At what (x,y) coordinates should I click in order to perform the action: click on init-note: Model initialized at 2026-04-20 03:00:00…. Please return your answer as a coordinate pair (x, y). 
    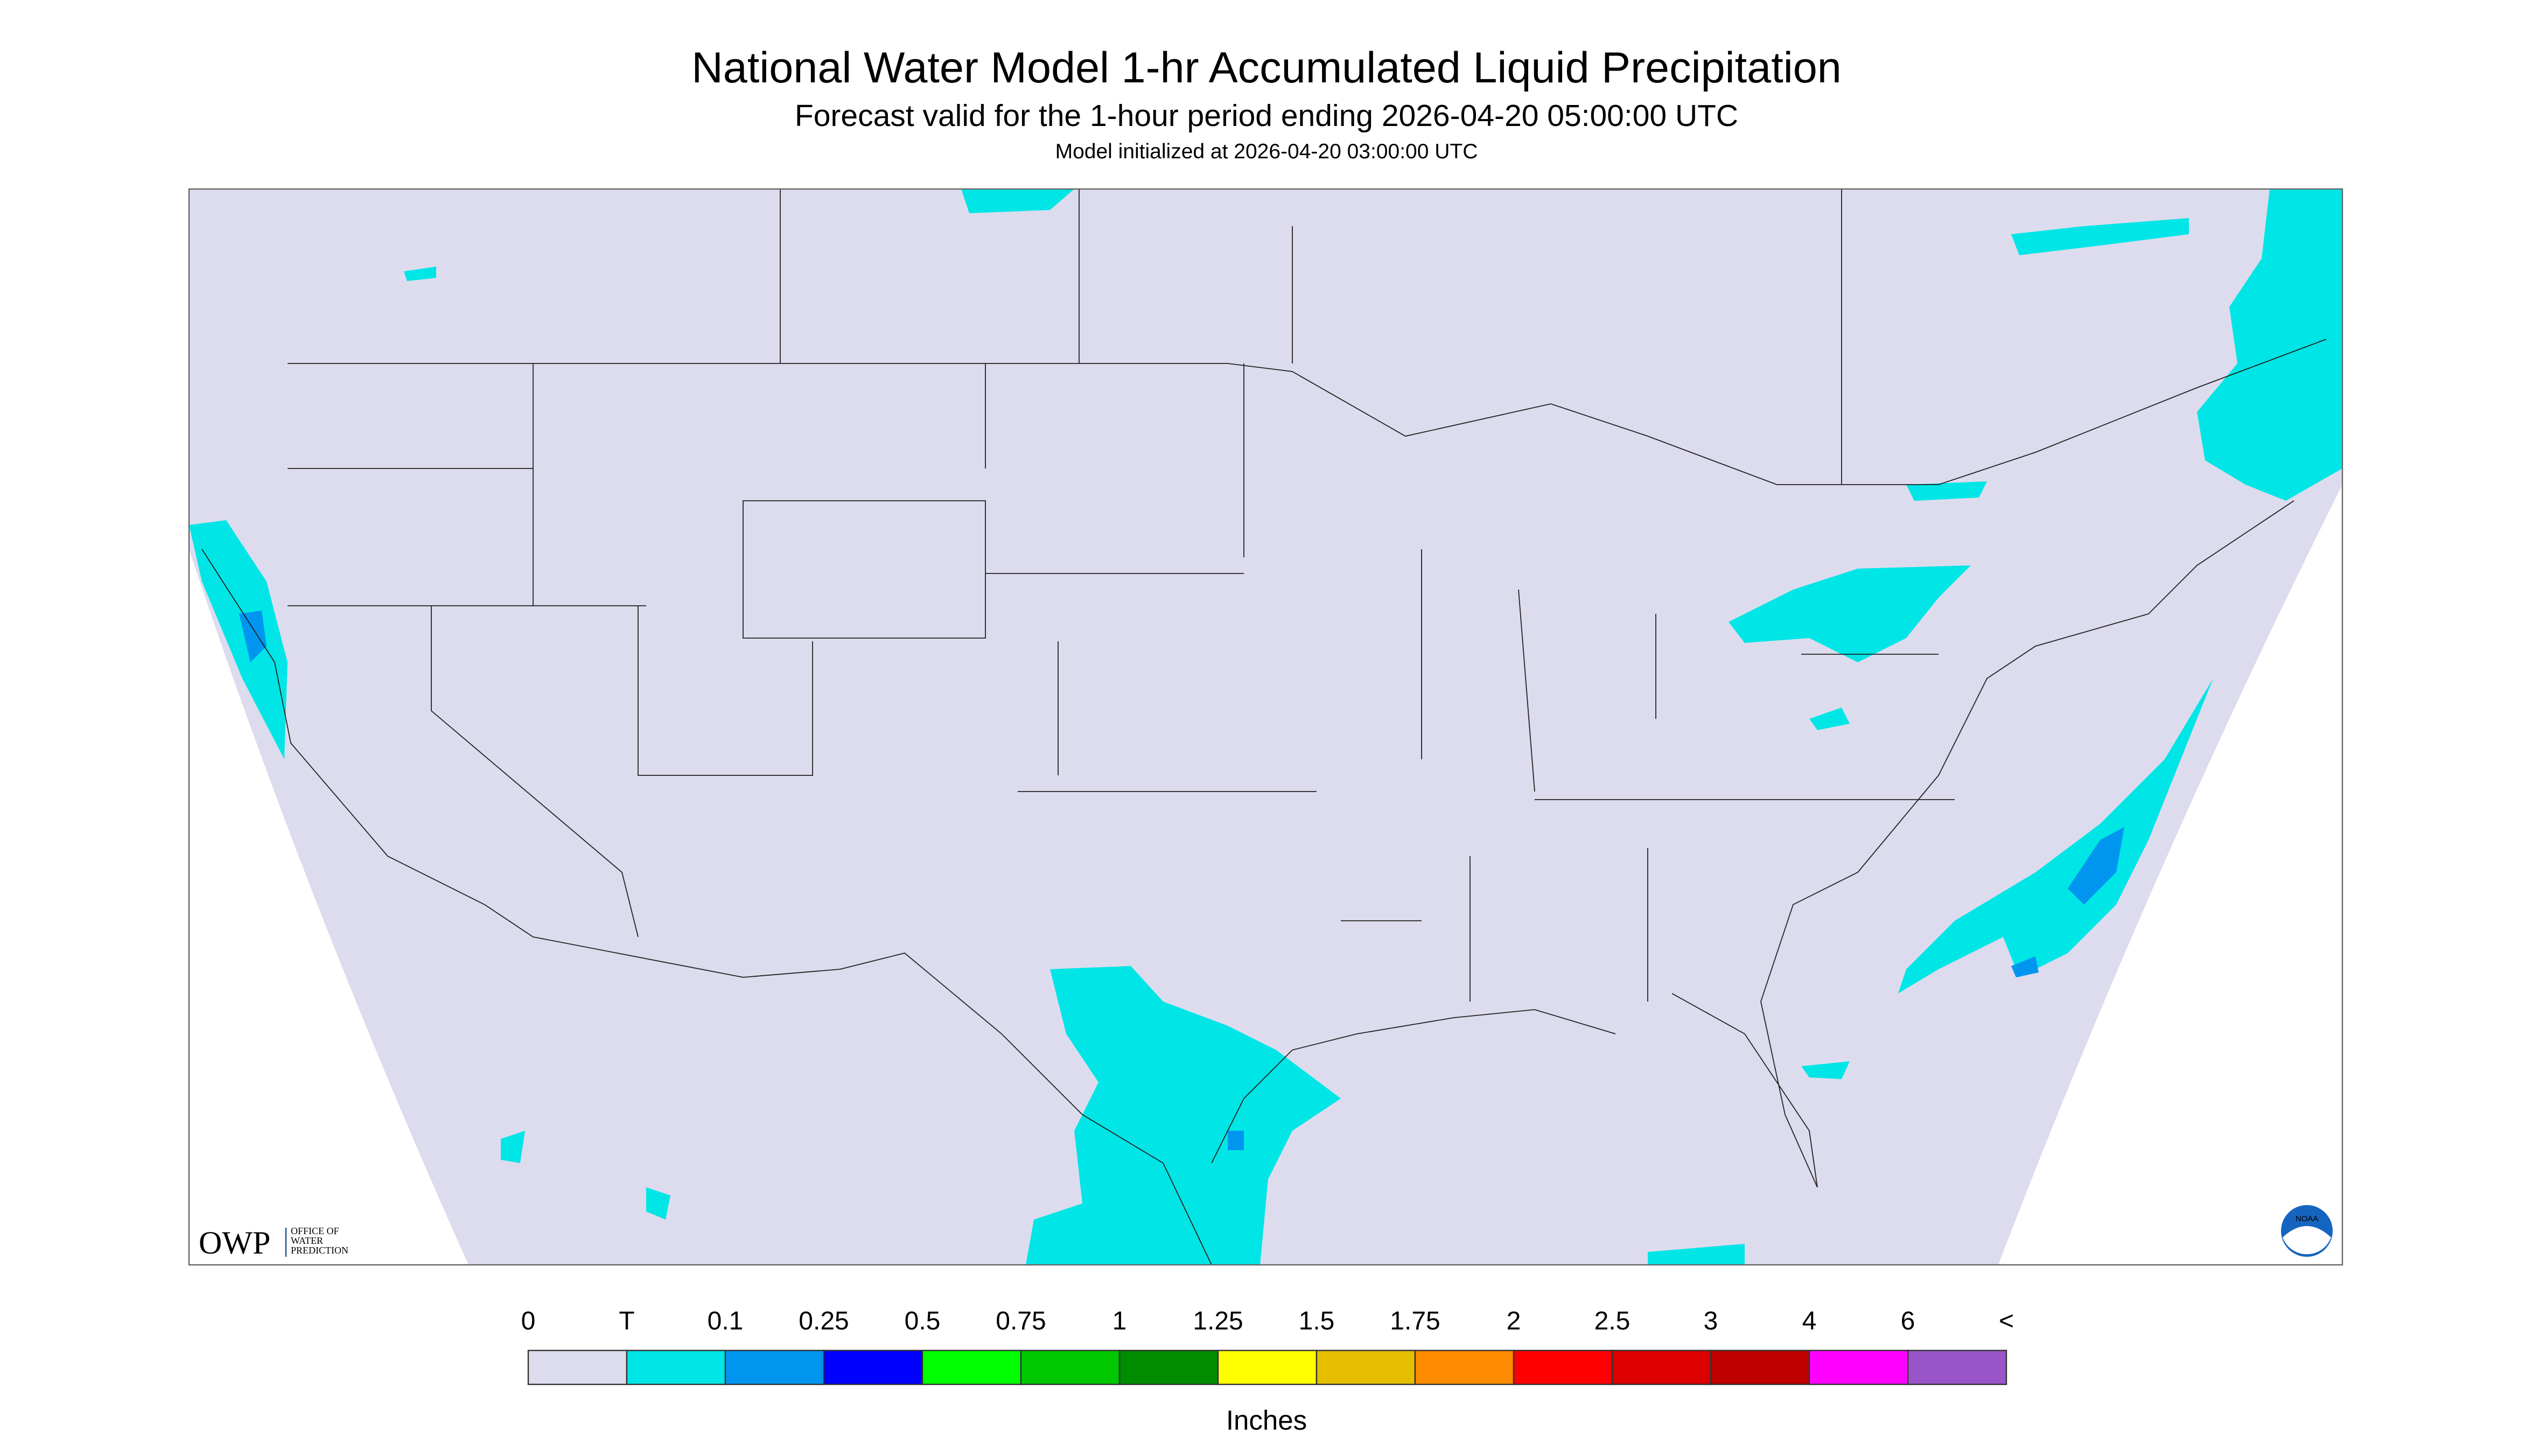
    Looking at the image, I should click on (1266, 151).